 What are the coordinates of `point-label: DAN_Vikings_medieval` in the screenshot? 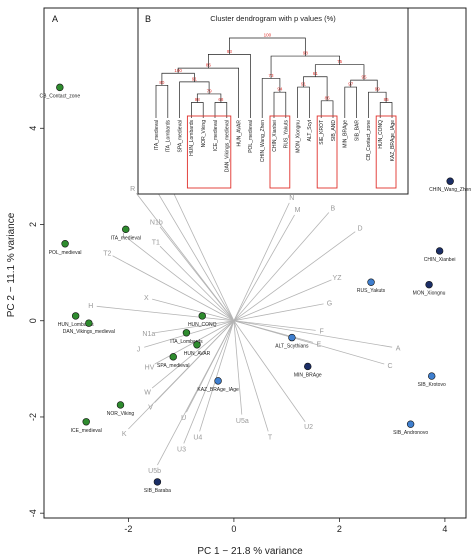 It's located at (89, 332).